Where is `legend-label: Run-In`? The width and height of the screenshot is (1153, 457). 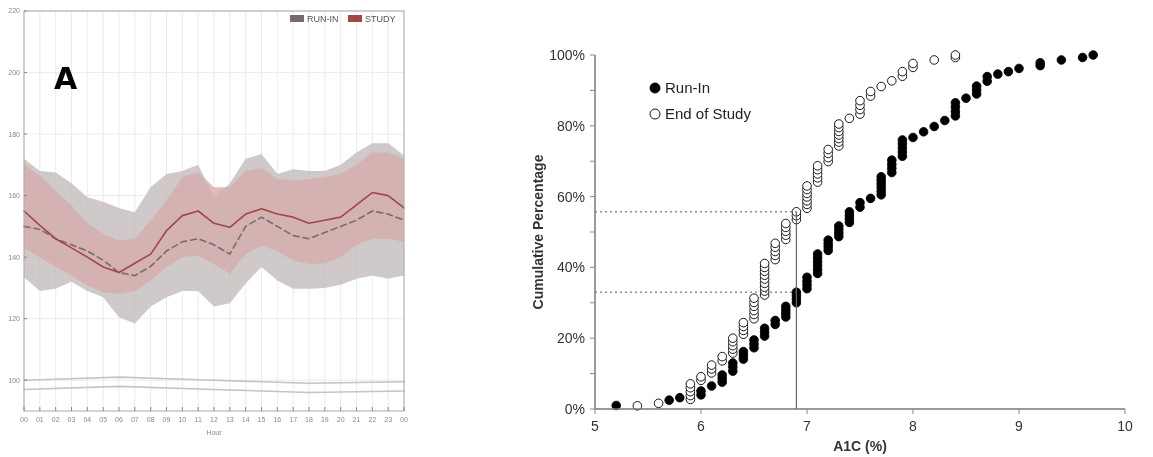 legend-label: Run-In is located at coordinates (688, 88).